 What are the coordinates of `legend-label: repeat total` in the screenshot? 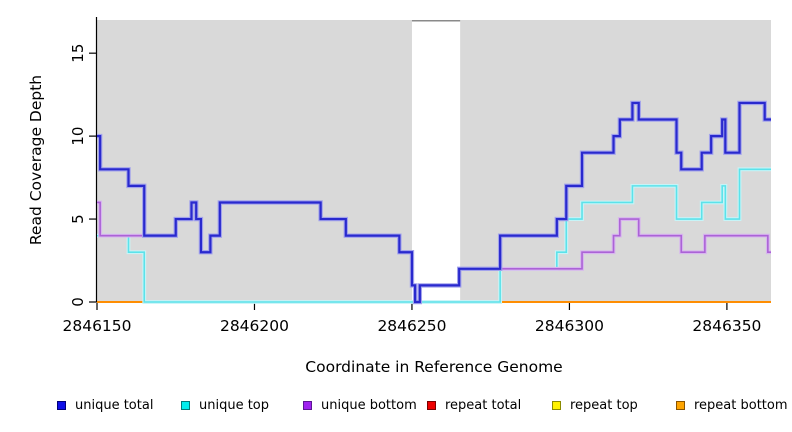 It's located at (483, 405).